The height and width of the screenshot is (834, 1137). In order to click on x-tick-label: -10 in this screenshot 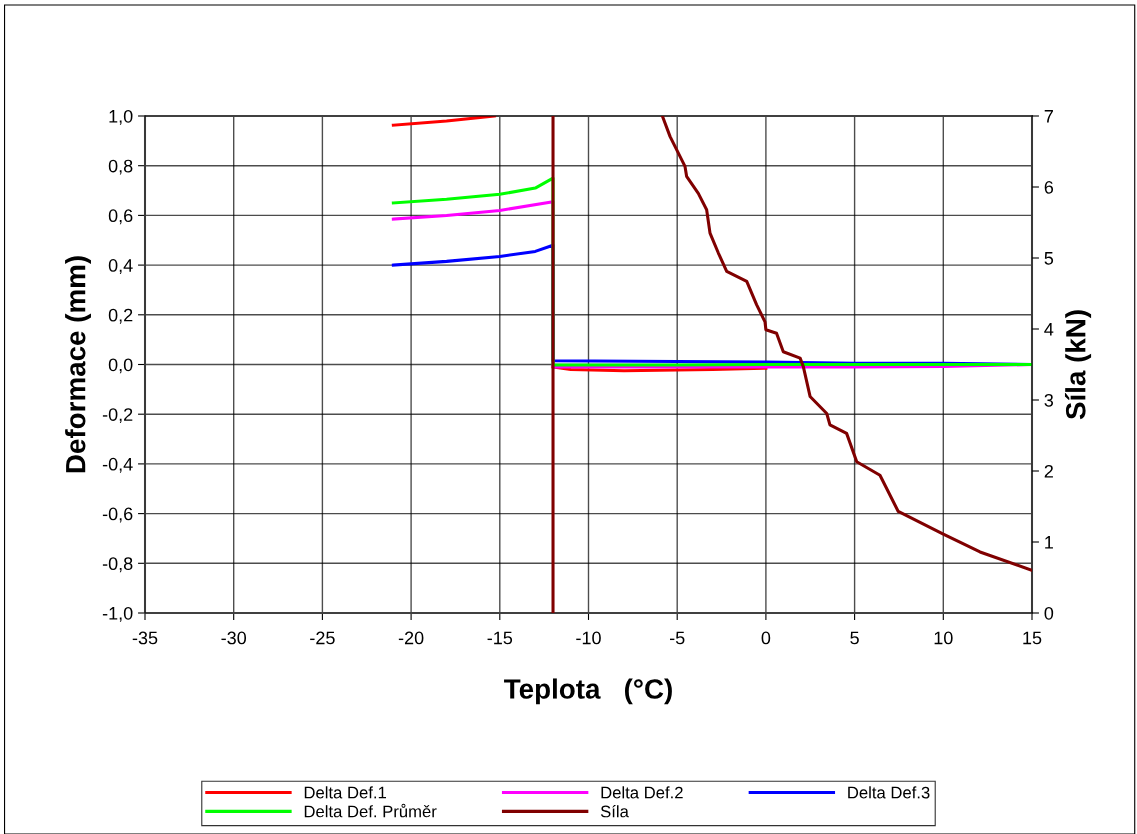, I will do `click(588, 638)`.